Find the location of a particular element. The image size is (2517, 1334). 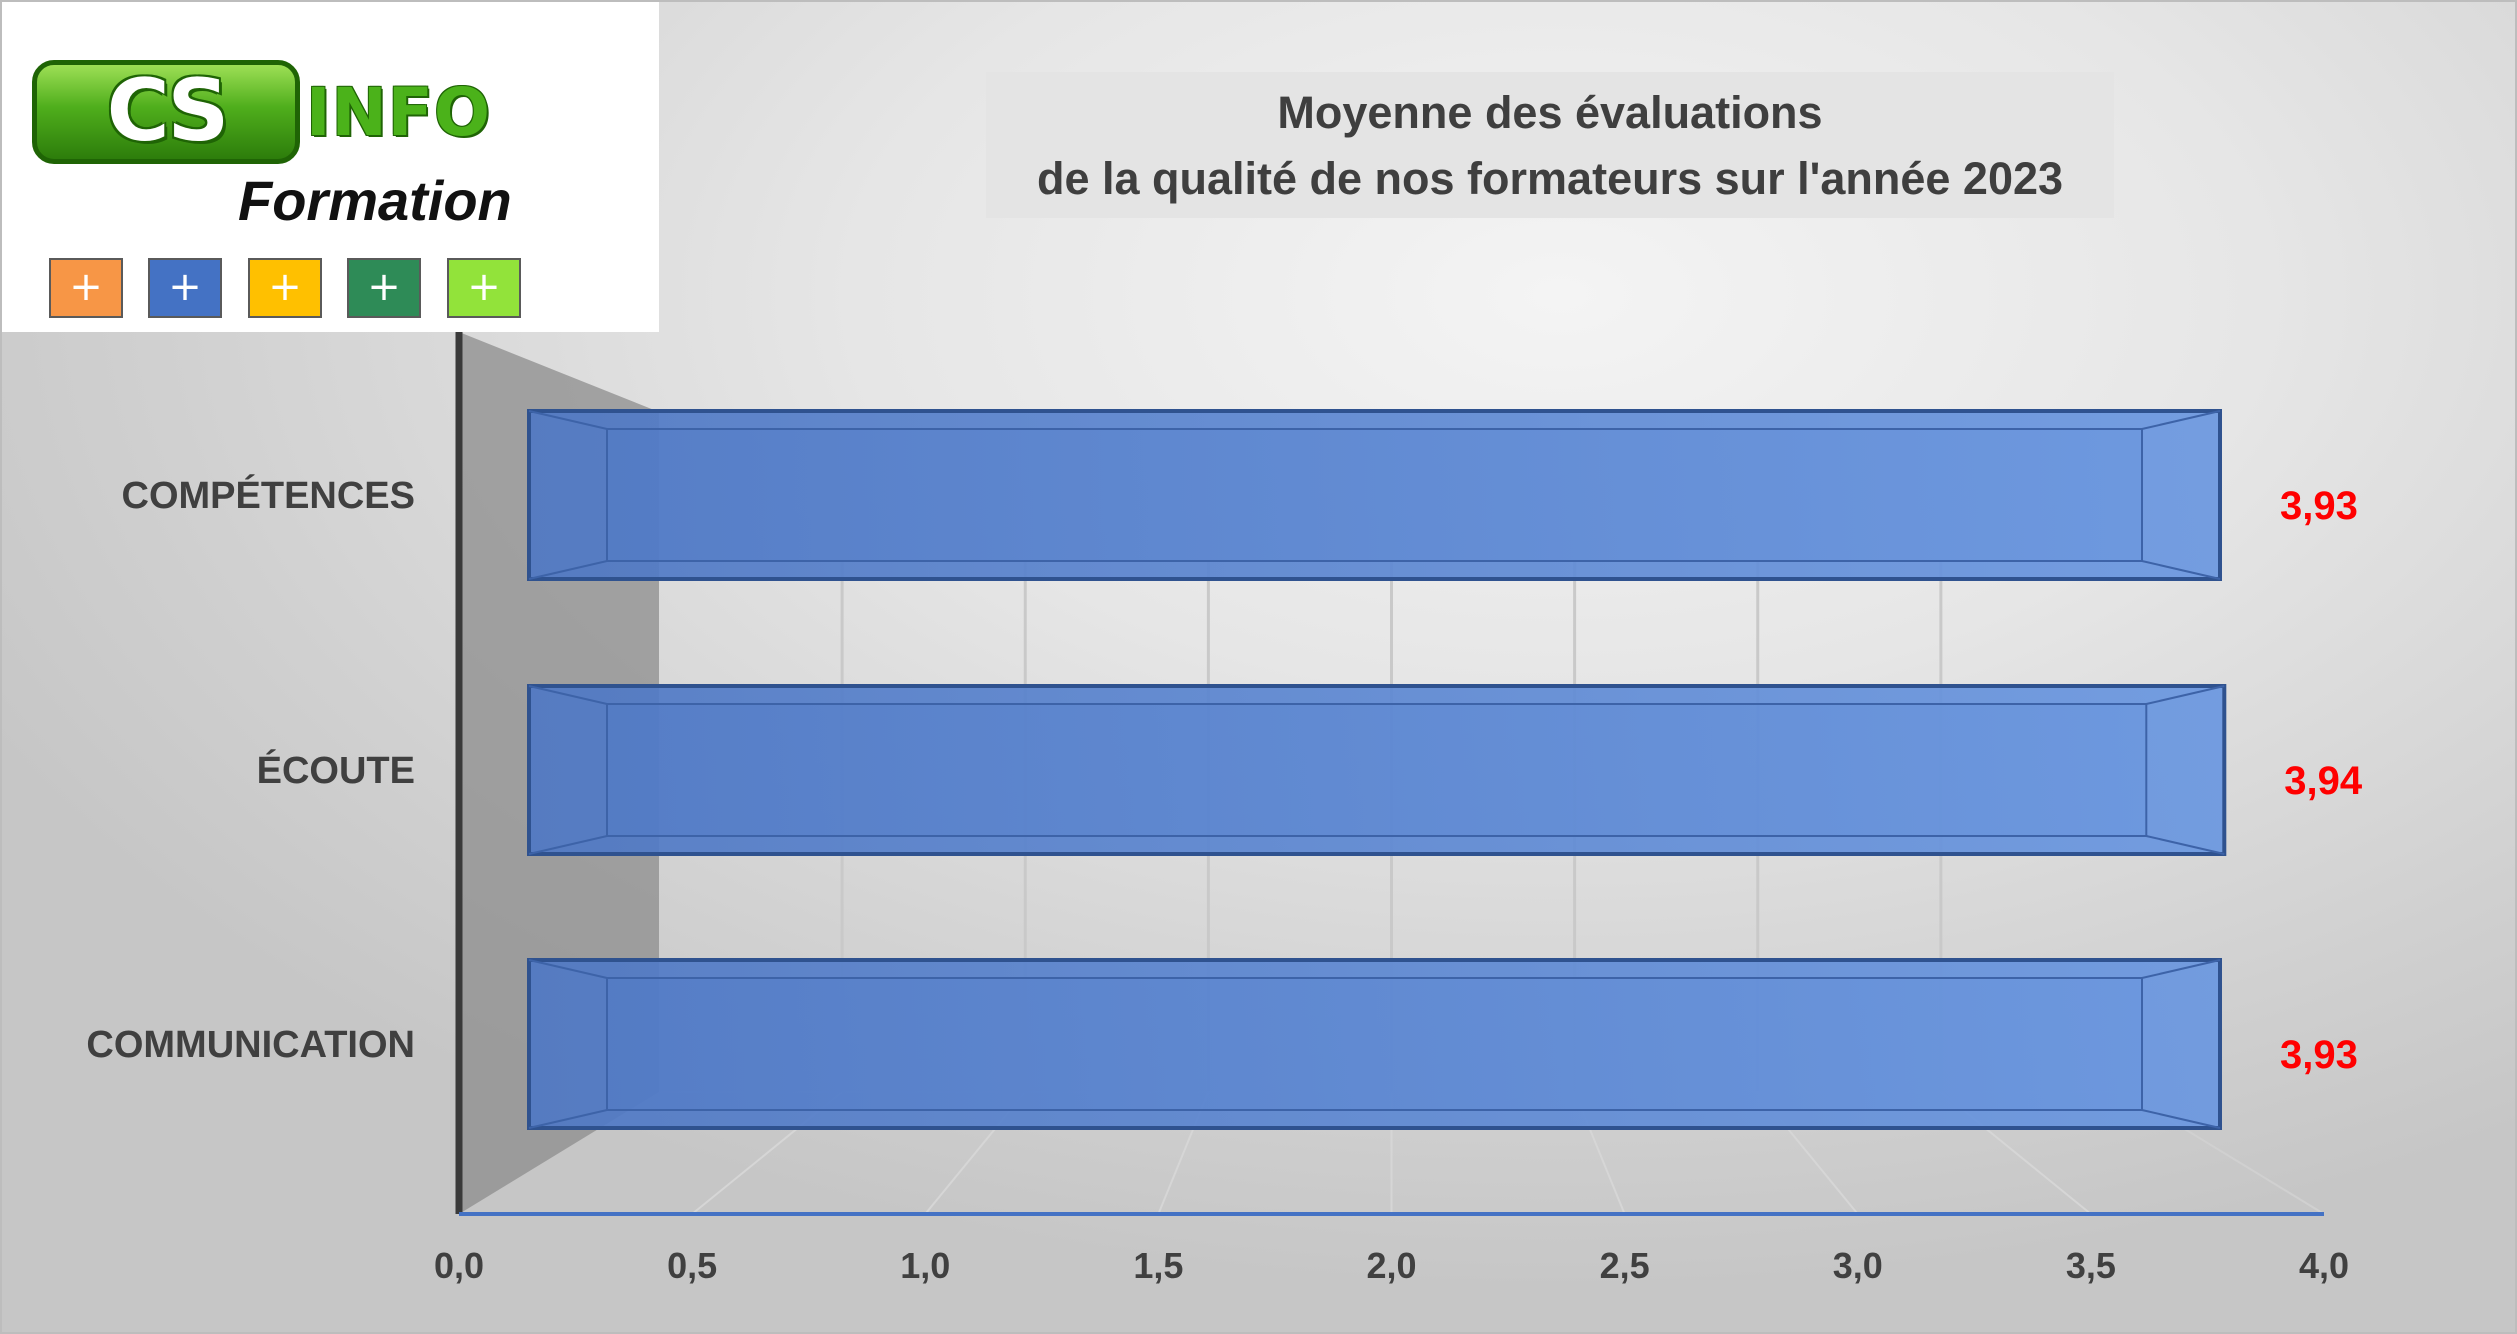

category-label: ÉCOUTE is located at coordinates (336, 770).